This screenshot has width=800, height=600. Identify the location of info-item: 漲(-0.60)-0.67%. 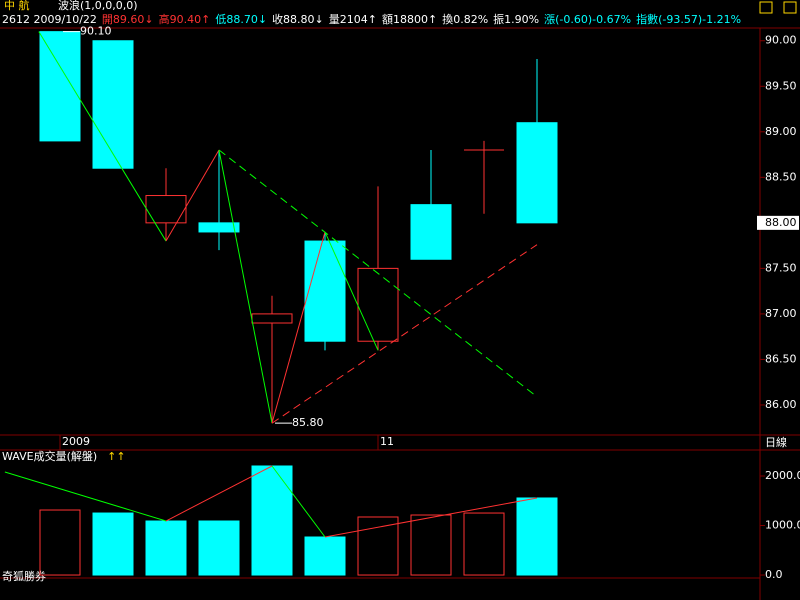
(587, 19).